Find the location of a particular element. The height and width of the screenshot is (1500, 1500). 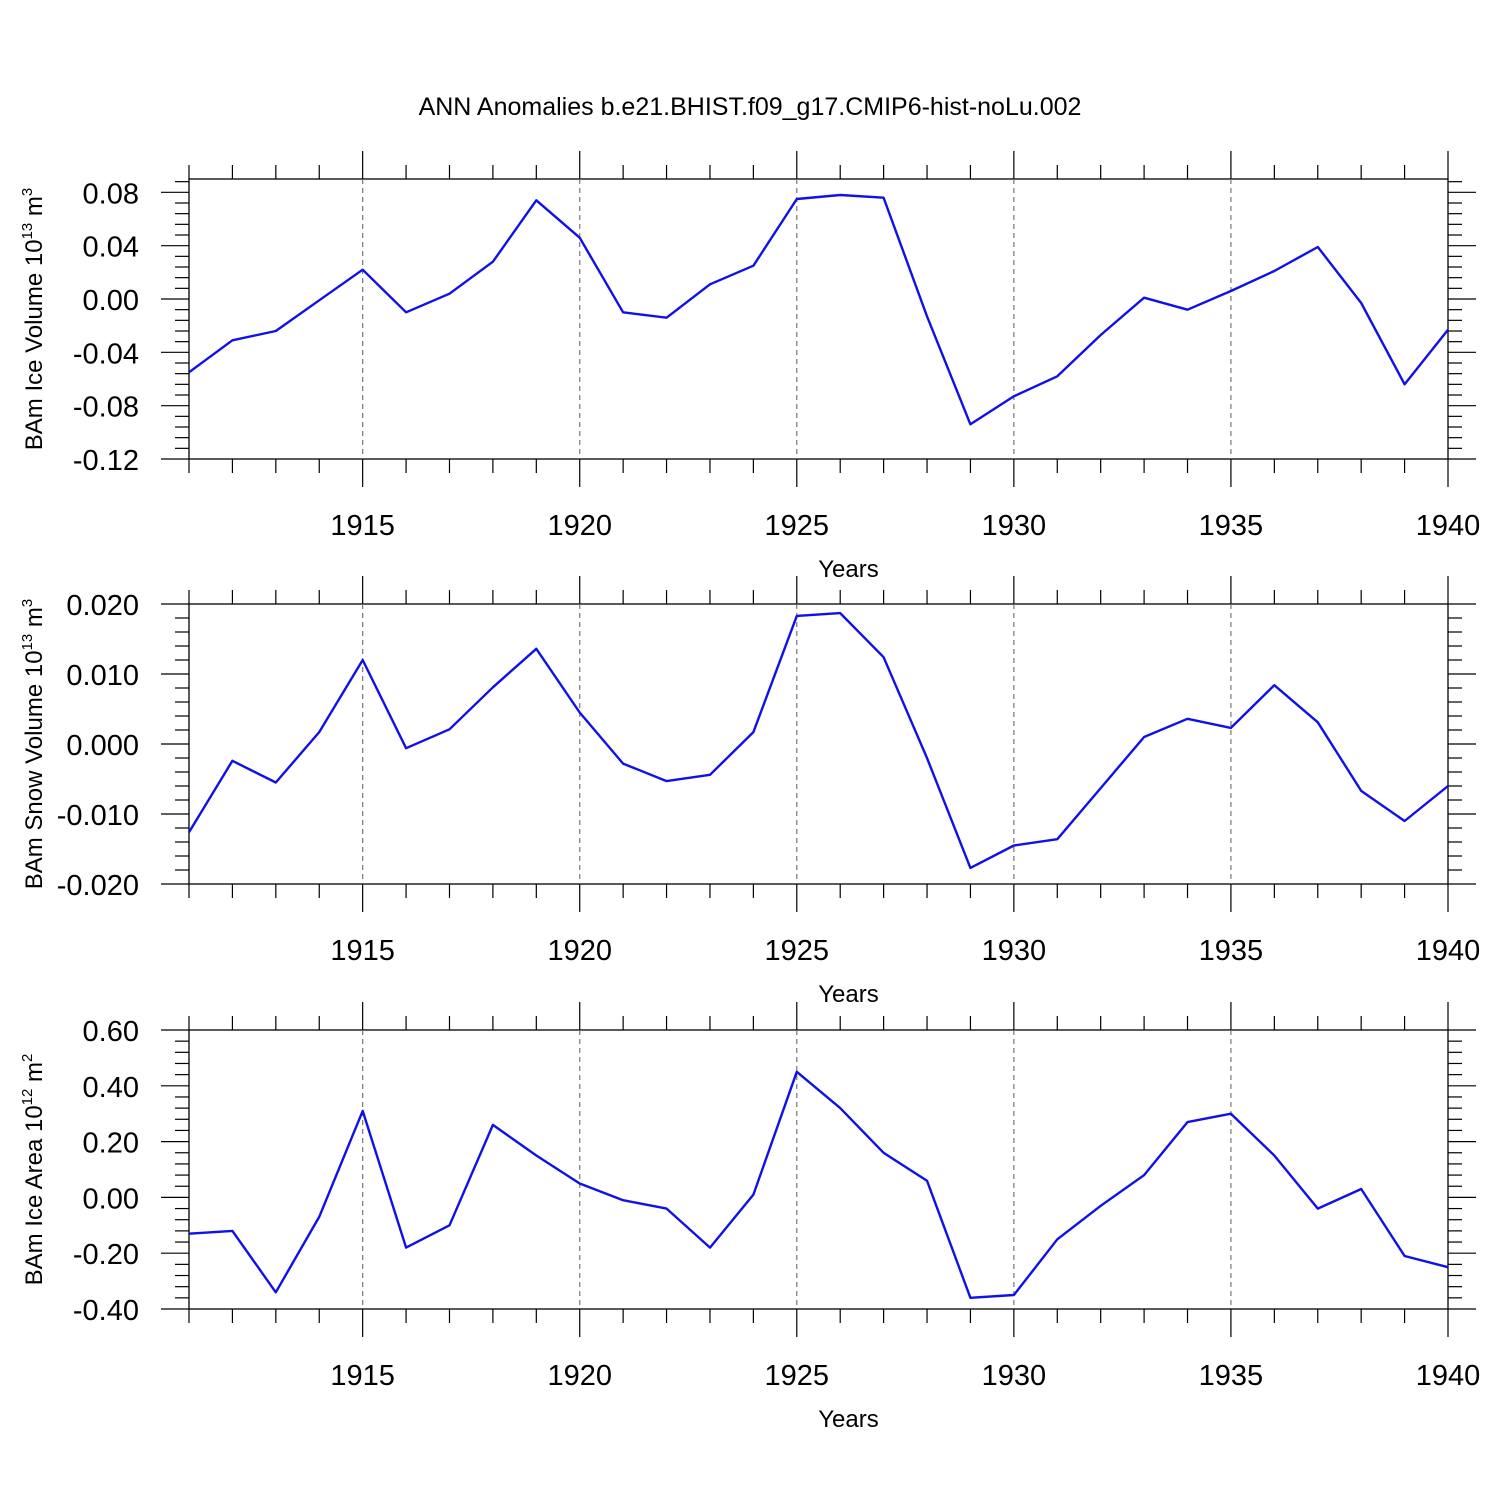

y-tick-label: -0.020 is located at coordinates (98, 886).